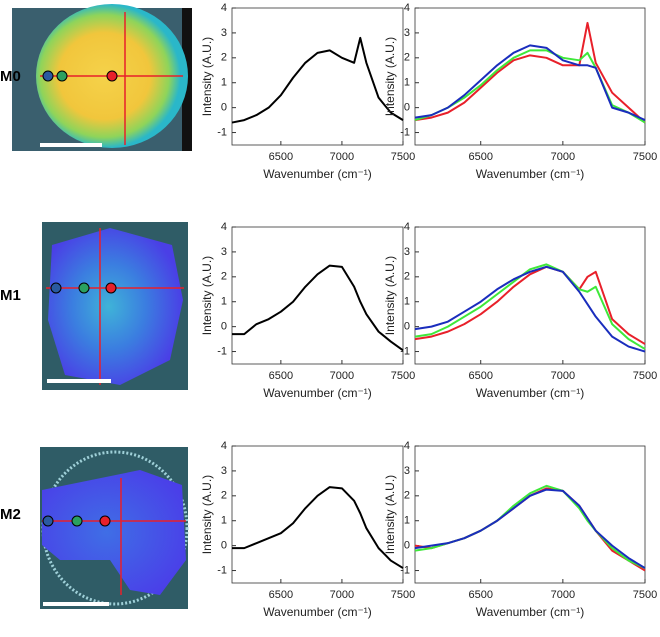  What do you see at coordinates (10, 514) in the screenshot?
I see `row-label: M2` at bounding box center [10, 514].